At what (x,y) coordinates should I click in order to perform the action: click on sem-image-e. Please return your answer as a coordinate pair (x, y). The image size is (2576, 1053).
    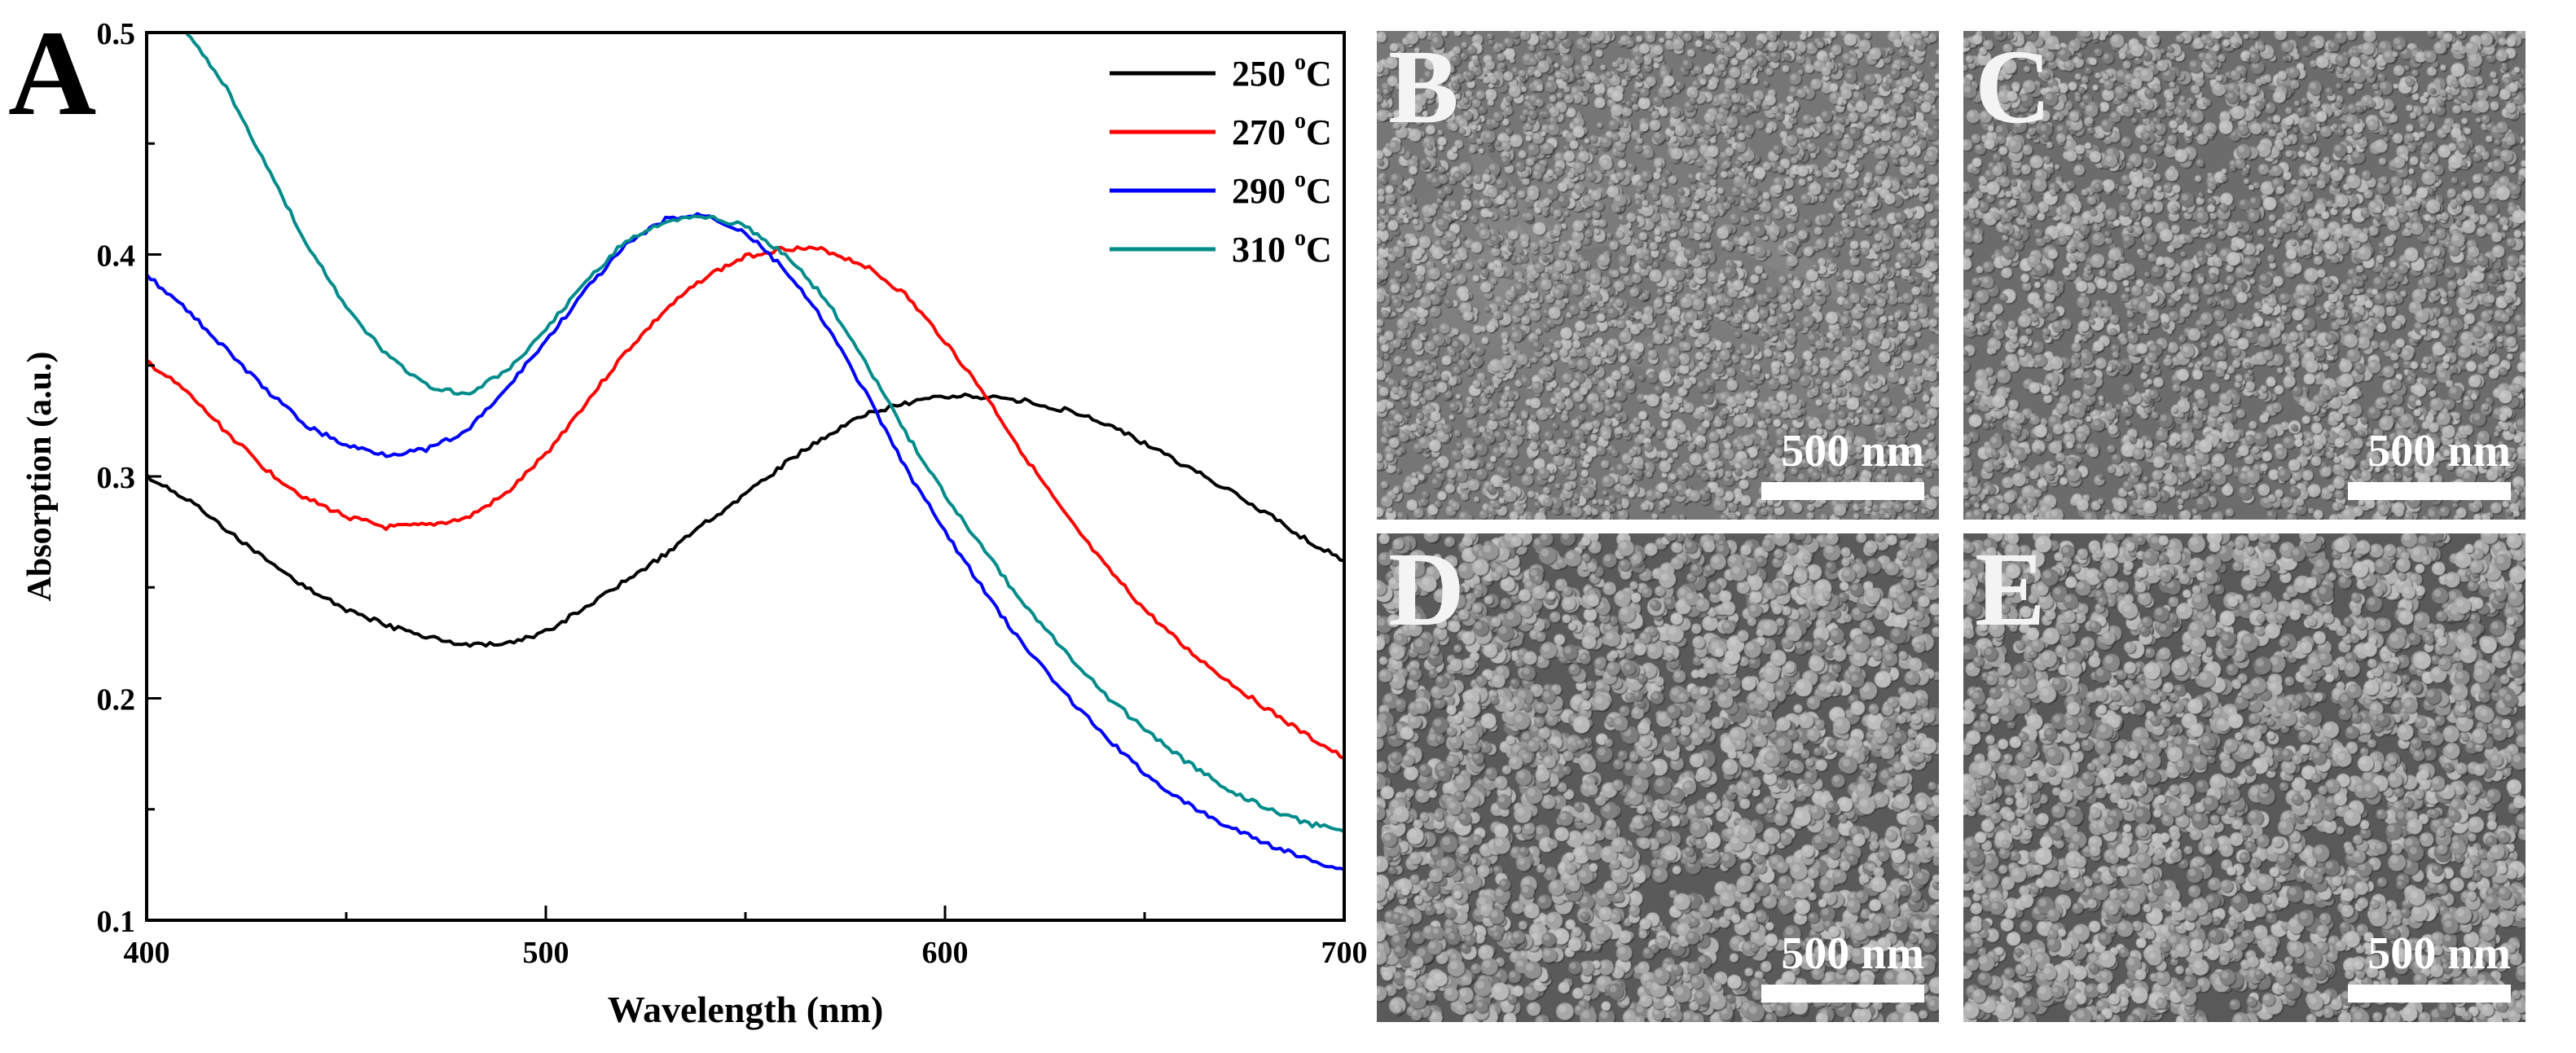
    Looking at the image, I should click on (2244, 777).